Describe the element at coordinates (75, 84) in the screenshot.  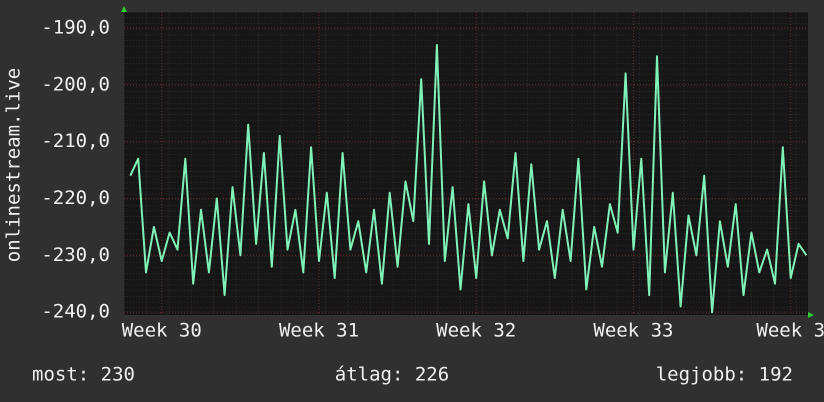
I see `y-tick-label: -200,0` at that location.